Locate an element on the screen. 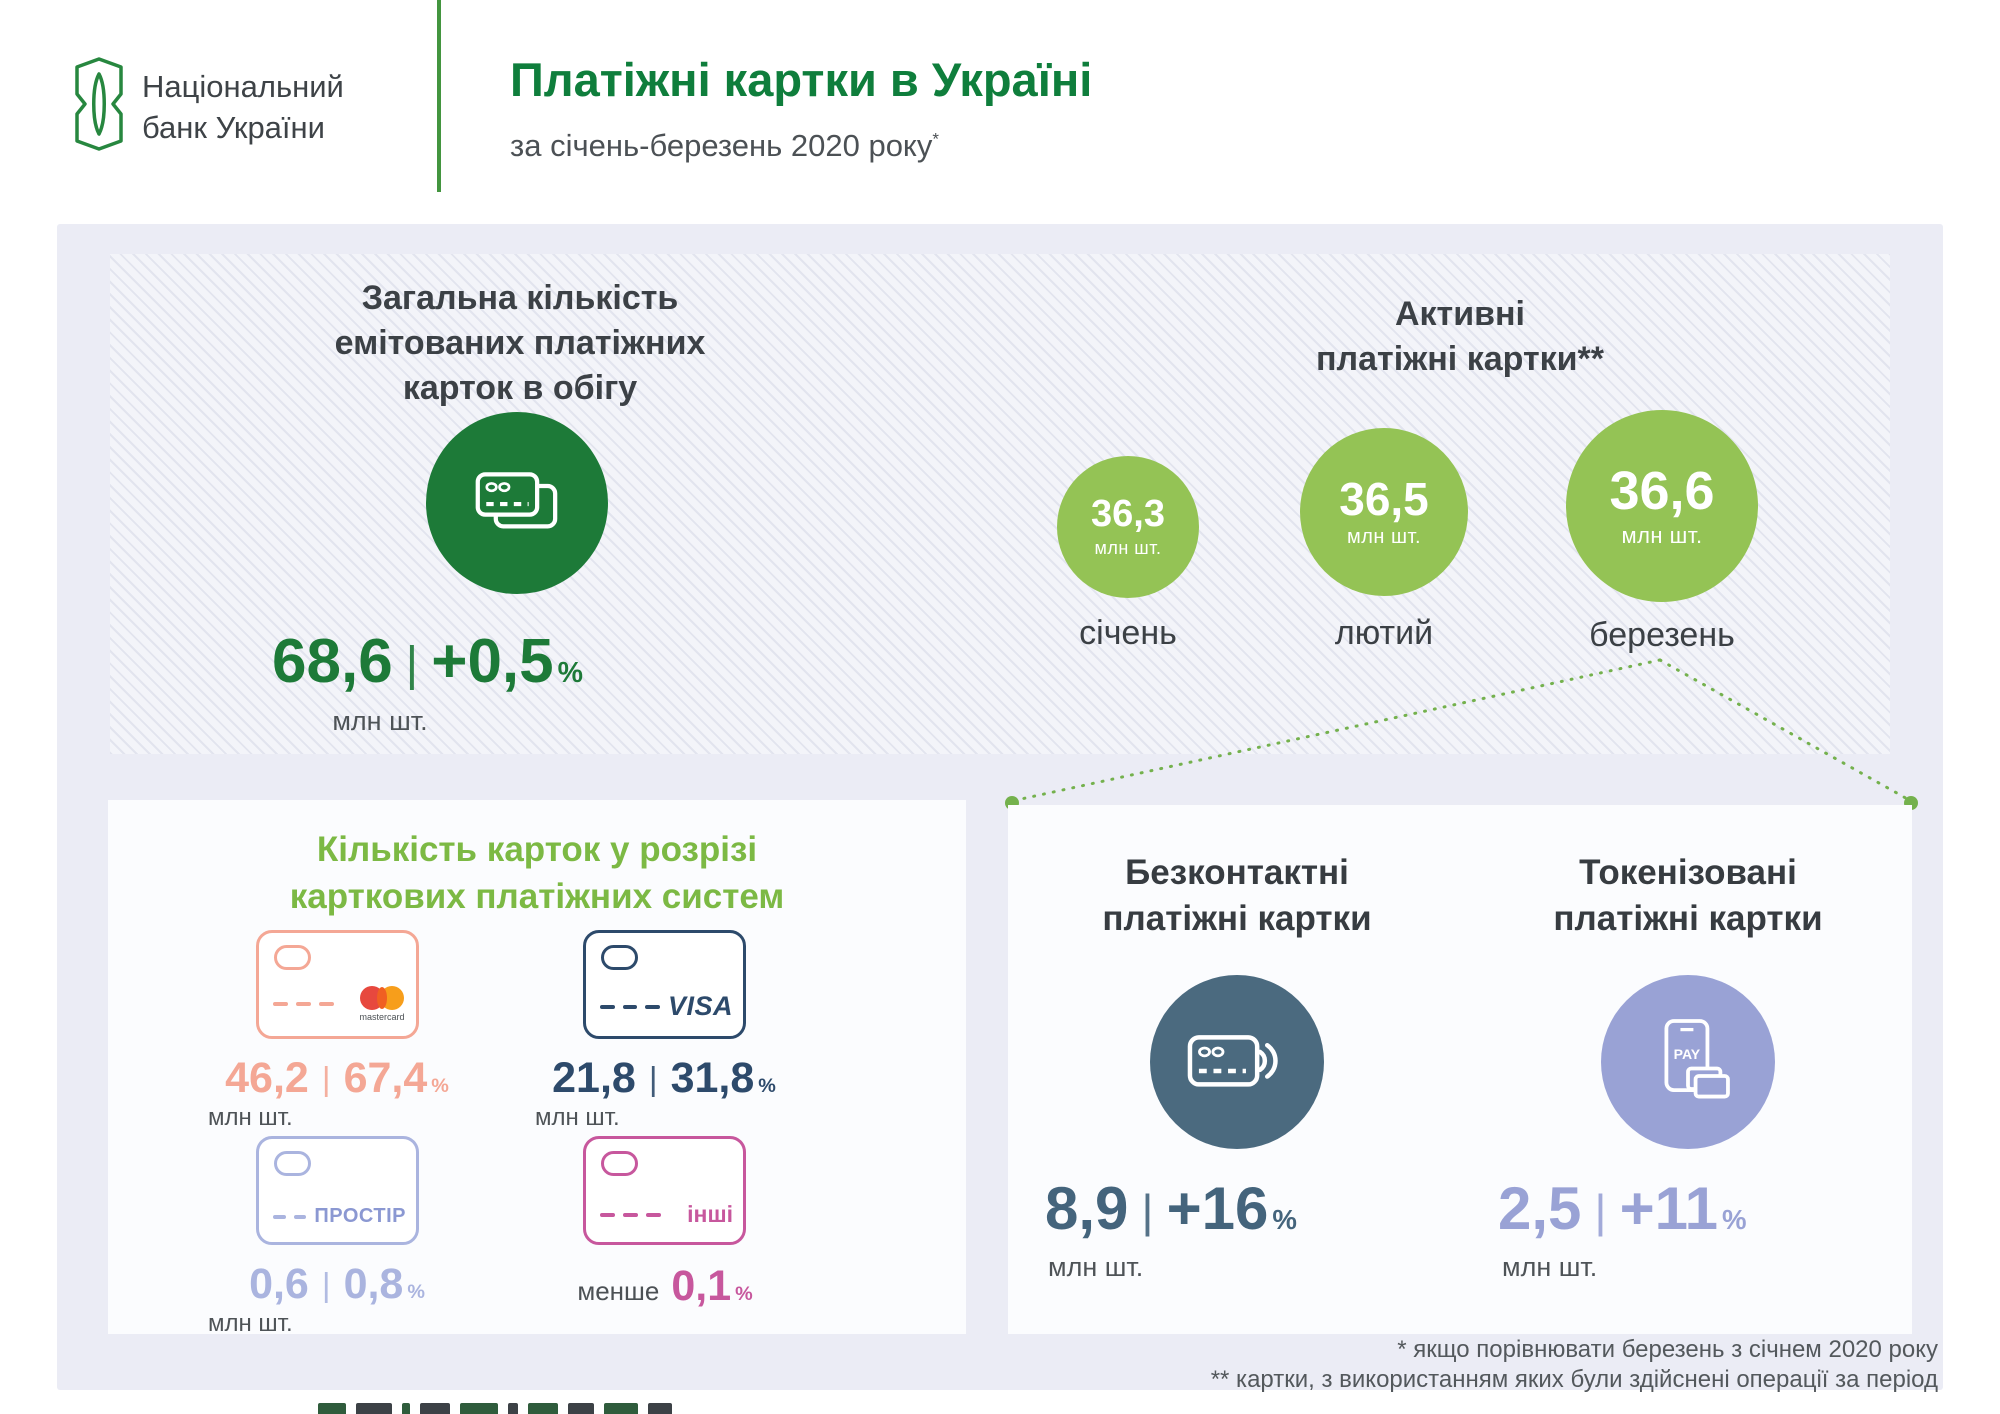 The height and width of the screenshot is (1414, 2000). active-feb-unit: млн шт. is located at coordinates (1384, 537).